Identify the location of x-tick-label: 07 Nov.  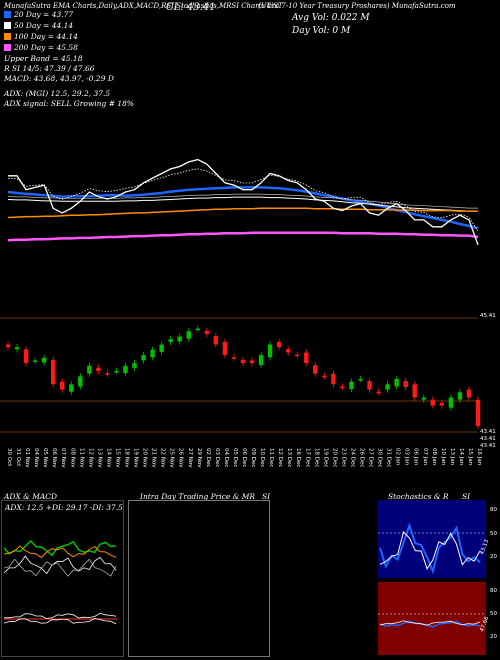
(63, 458).